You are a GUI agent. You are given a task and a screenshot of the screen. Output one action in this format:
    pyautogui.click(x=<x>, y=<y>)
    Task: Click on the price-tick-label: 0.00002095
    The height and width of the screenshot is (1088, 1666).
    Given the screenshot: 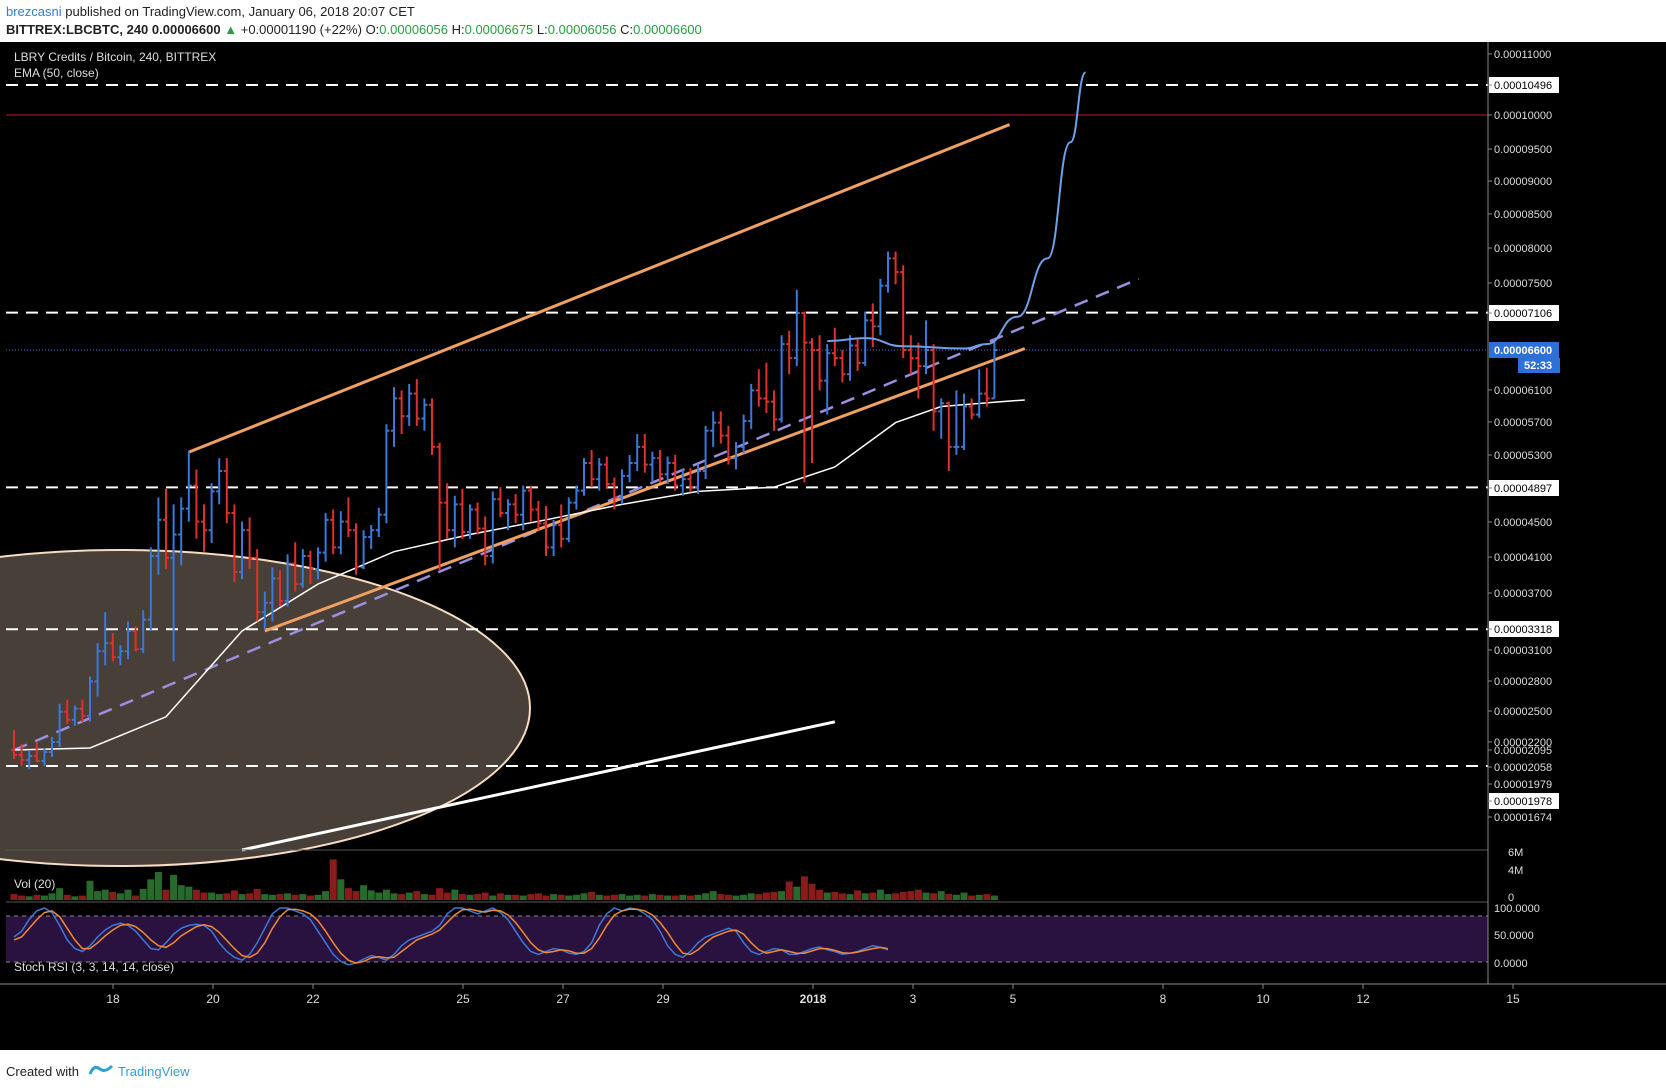 What is the action you would take?
    pyautogui.click(x=1523, y=751)
    